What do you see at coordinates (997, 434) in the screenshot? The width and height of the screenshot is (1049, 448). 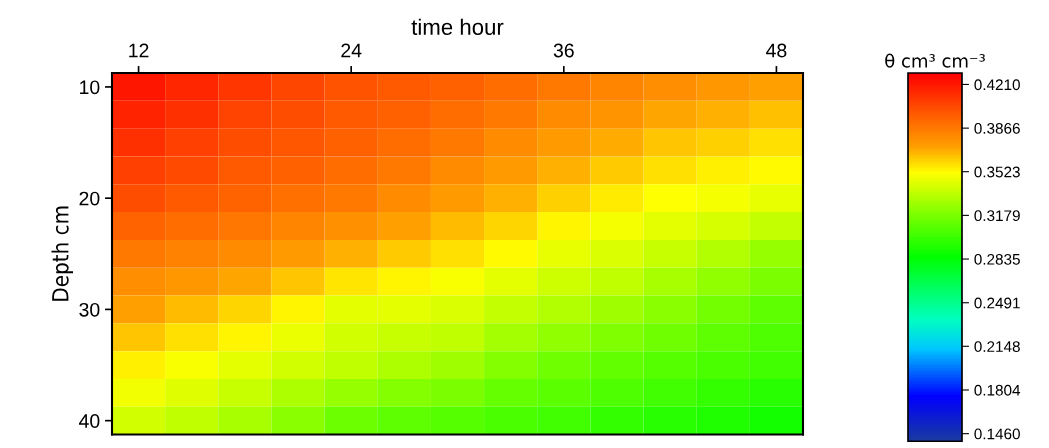 I see `color-bar-label: 0.1460` at bounding box center [997, 434].